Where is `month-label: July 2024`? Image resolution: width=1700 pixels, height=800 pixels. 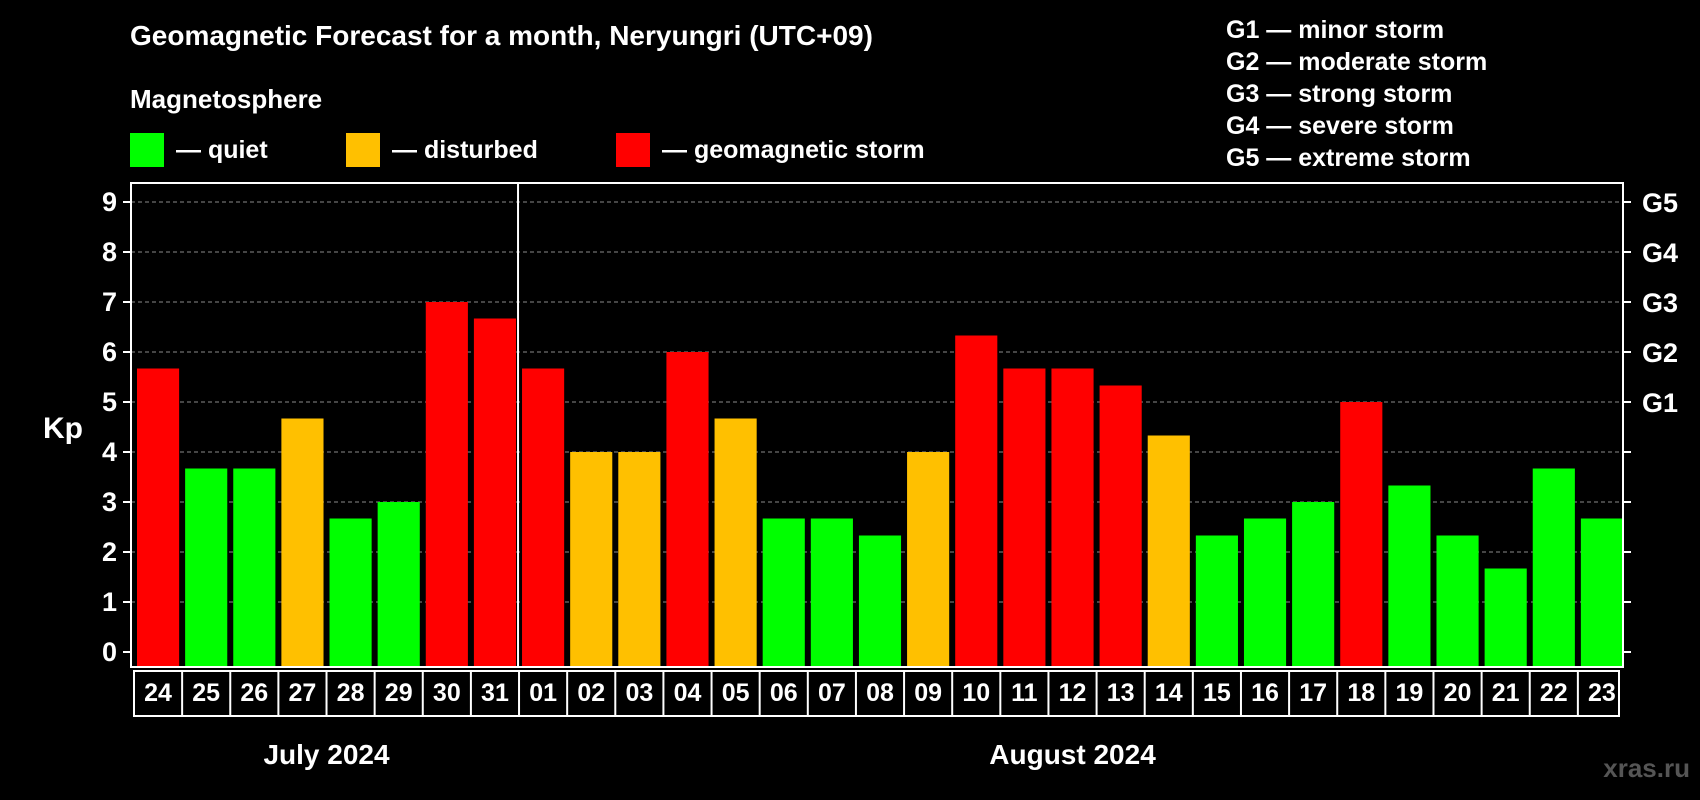
month-label: July 2024 is located at coordinates (326, 754).